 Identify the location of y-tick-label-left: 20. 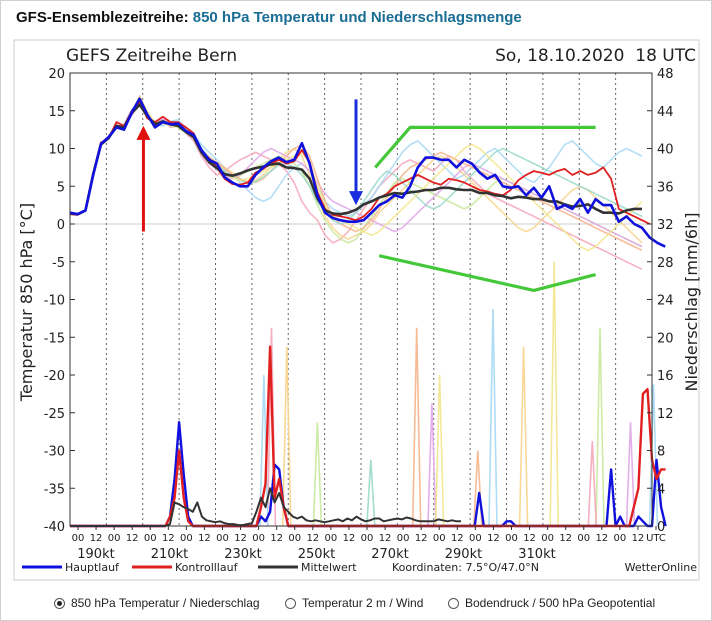
(56, 74).